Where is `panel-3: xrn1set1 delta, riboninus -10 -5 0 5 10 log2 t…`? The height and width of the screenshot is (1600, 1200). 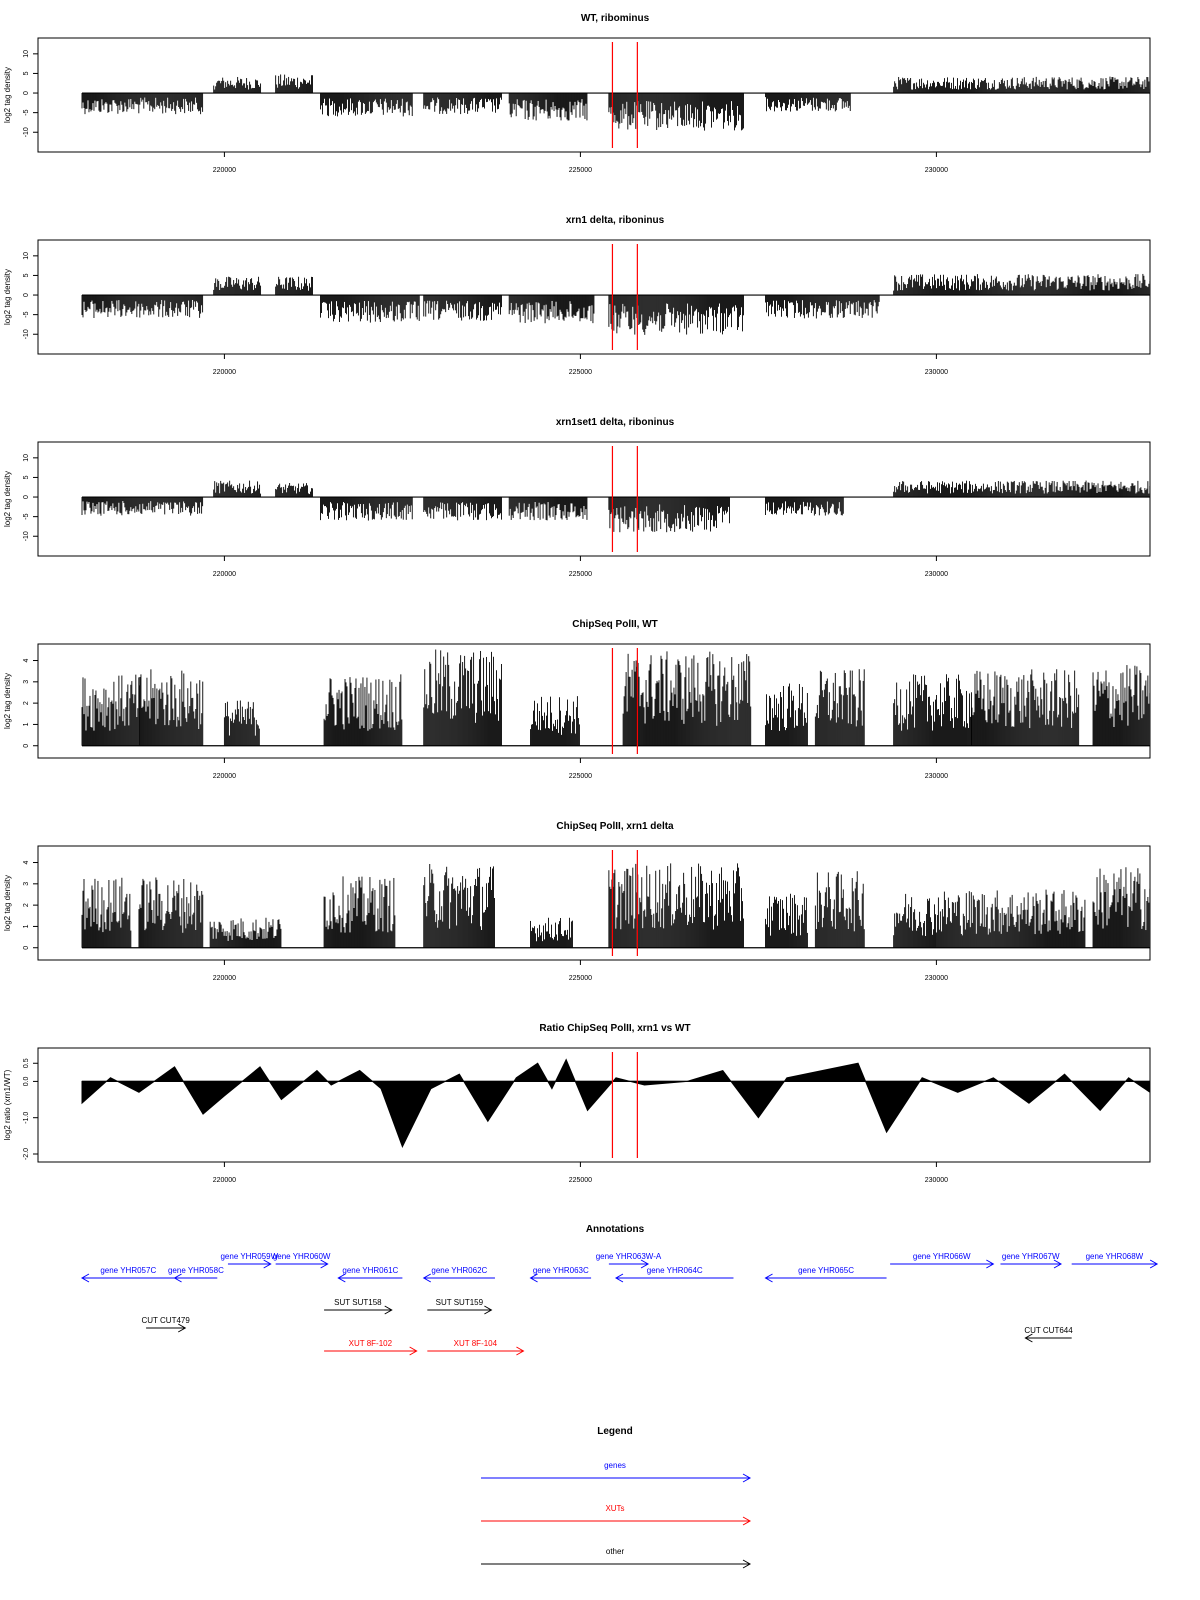
panel-3: xrn1set1 delta, riboninus -10 -5 0 5 10 log2 t… is located at coordinates (577, 497).